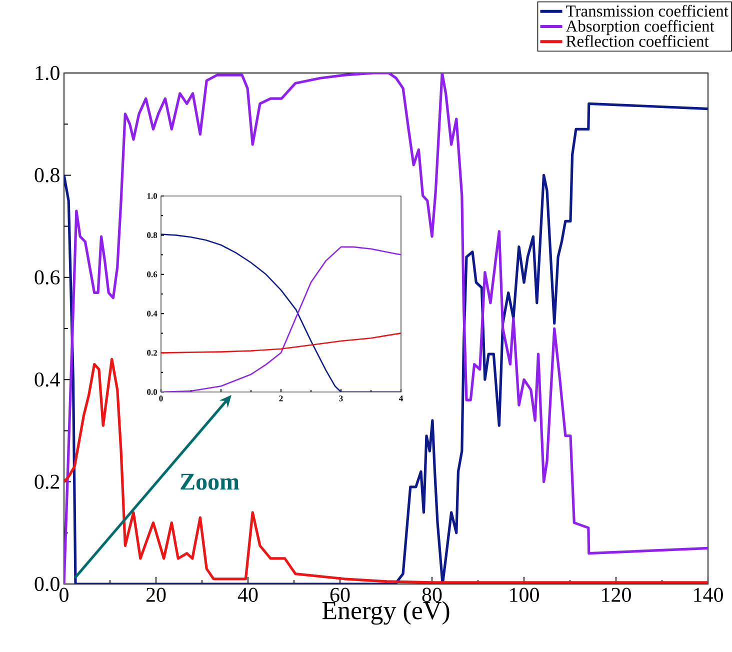 The image size is (732, 652). I want to click on x-tick-label: 100, so click(524, 595).